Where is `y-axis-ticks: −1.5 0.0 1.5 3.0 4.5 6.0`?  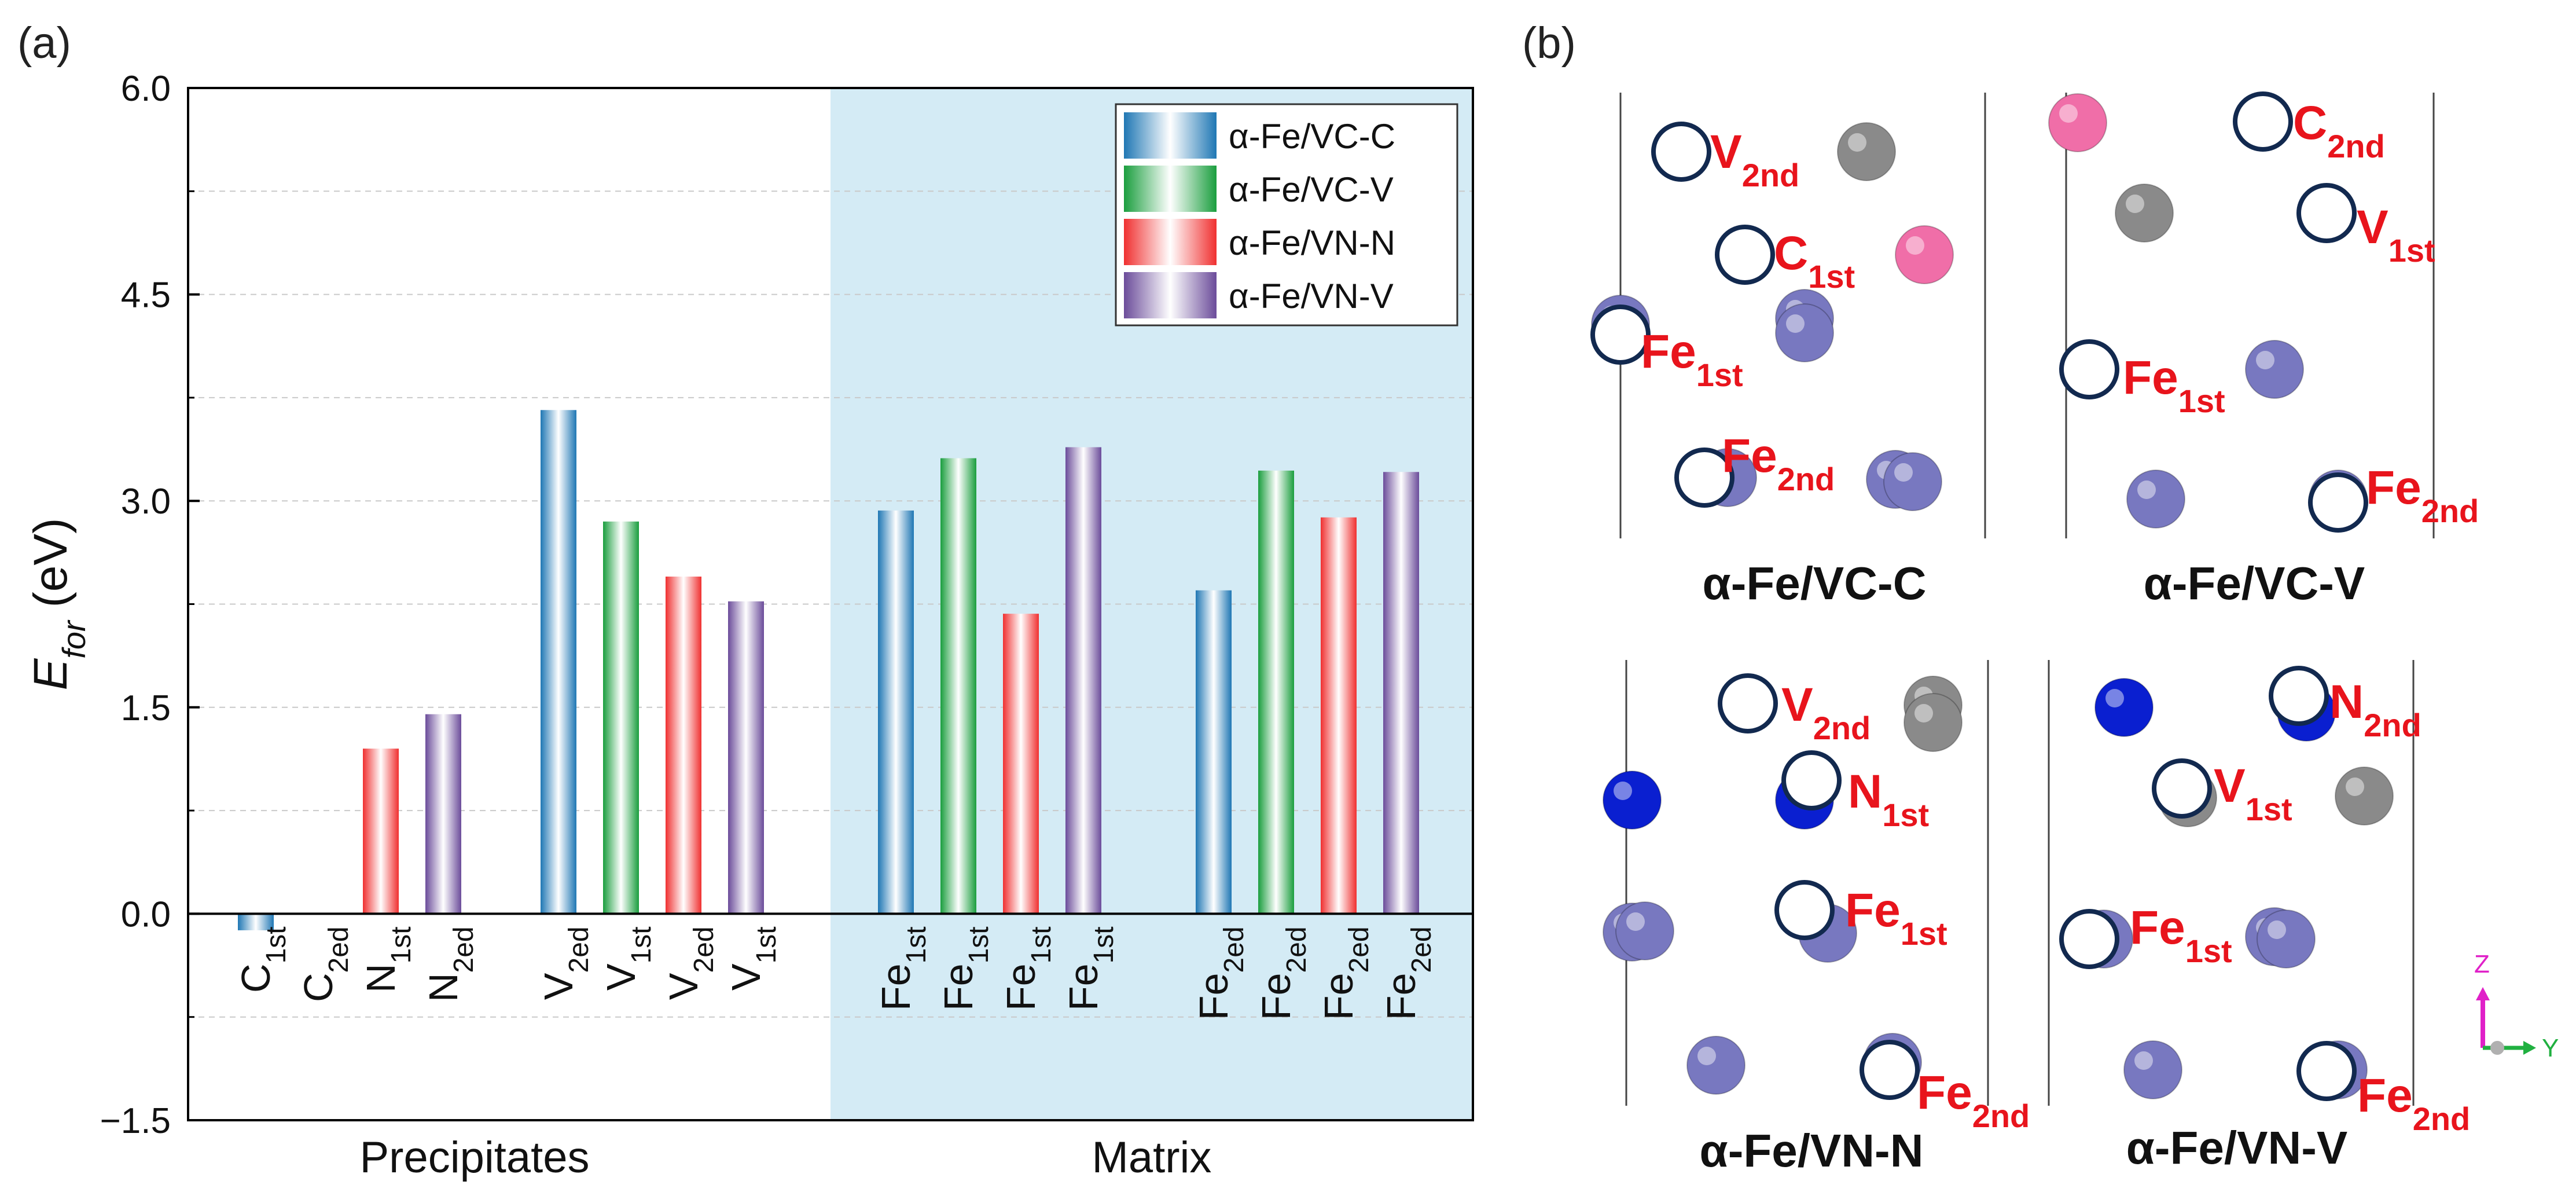 y-axis-ticks: −1.5 0.0 1.5 3.0 4.5 6.0 is located at coordinates (150, 605).